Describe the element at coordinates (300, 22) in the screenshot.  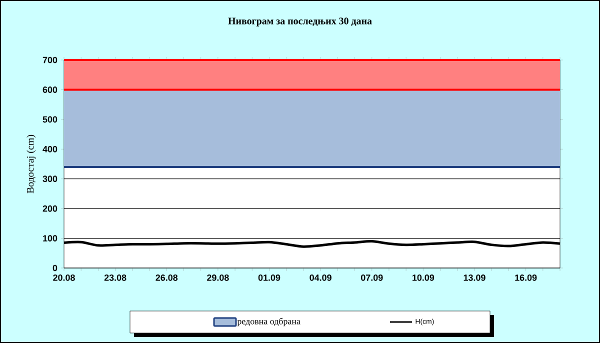
I see `chart-title: Нивограм за последњих 30 дана` at that location.